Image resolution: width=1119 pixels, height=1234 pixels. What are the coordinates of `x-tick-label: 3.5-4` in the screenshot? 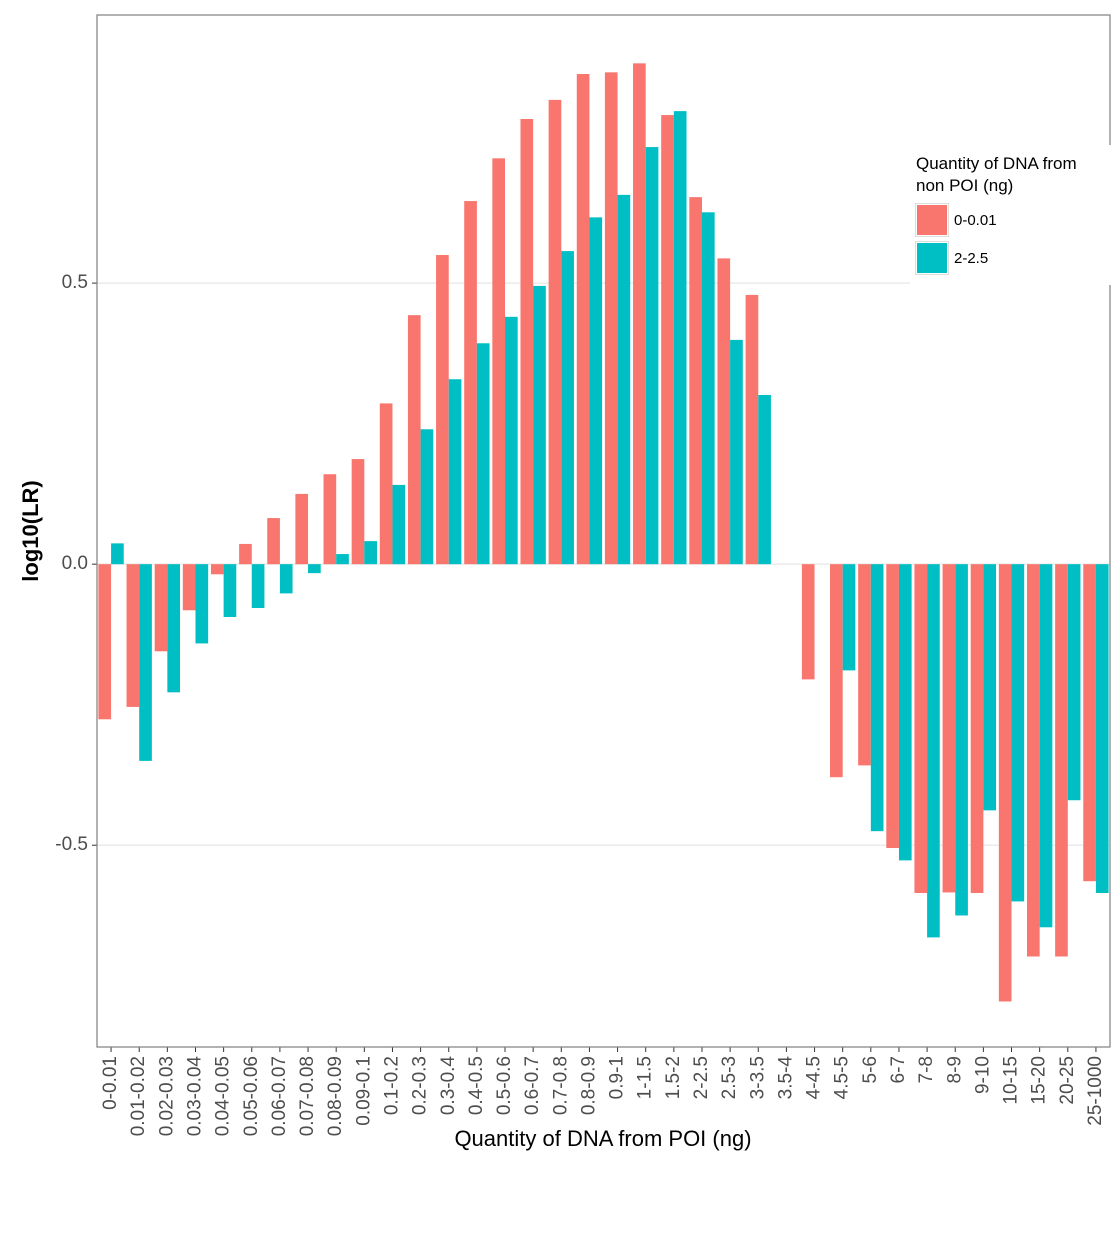 It's located at (785, 1078).